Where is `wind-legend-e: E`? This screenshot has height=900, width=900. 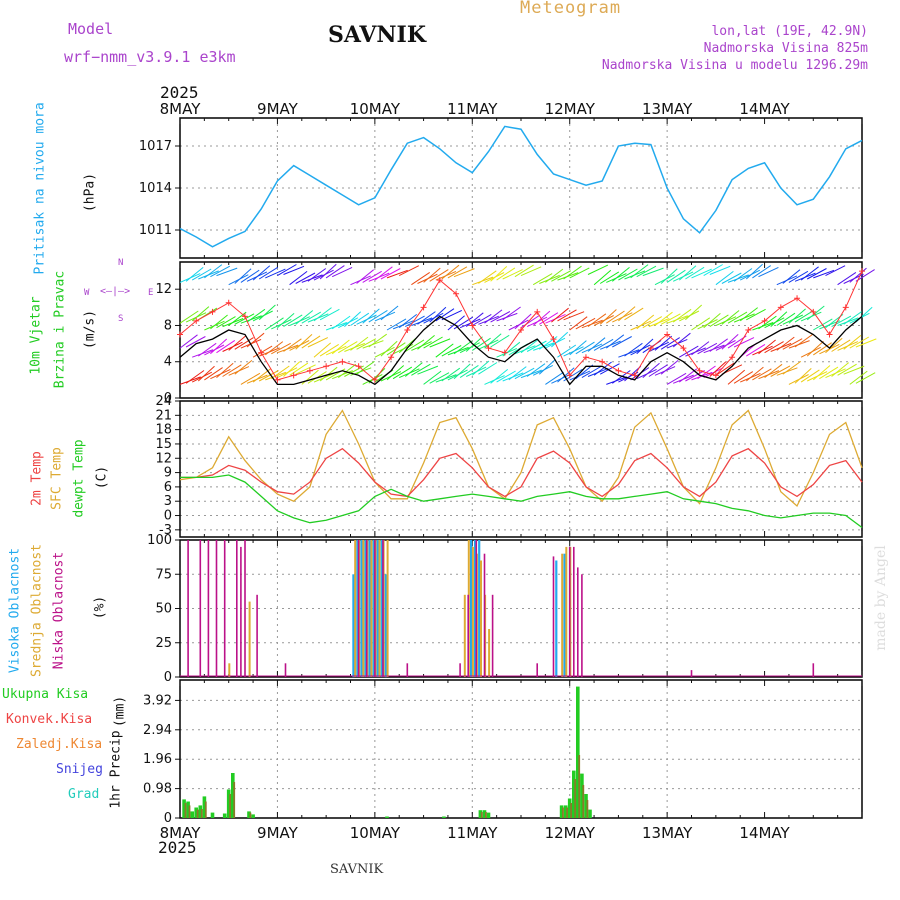 wind-legend-e: E is located at coordinates (151, 293).